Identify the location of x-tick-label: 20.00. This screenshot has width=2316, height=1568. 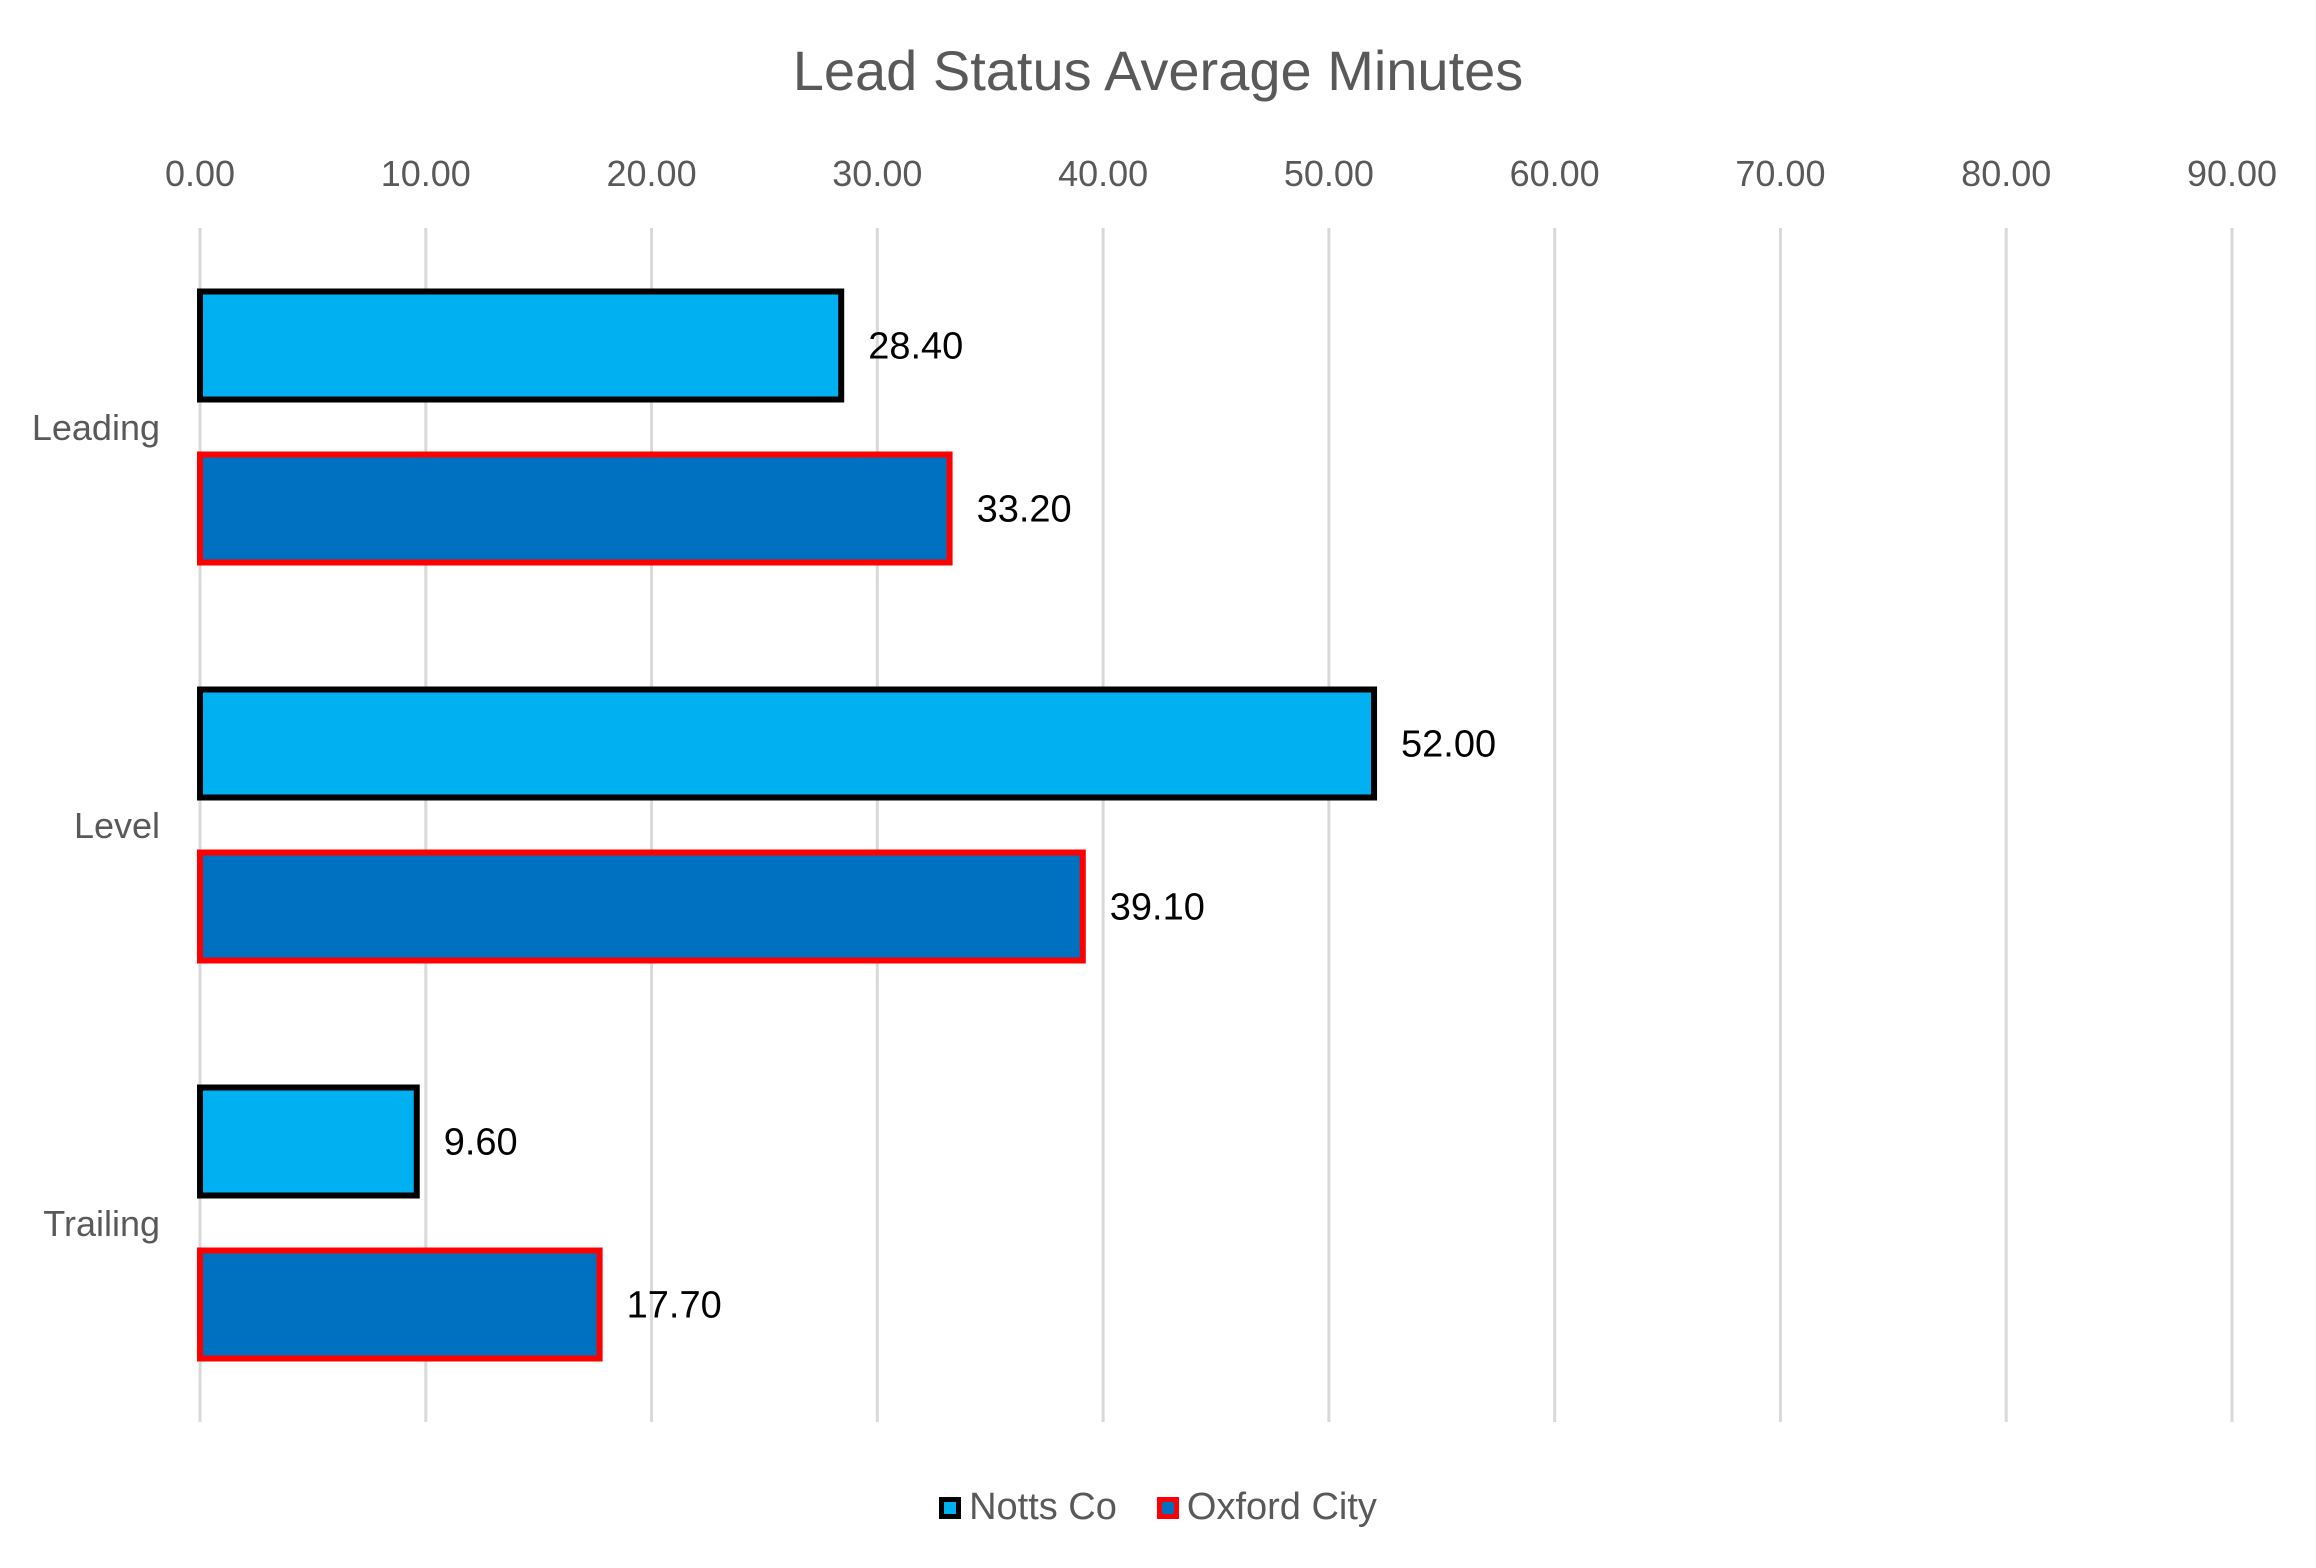
(652, 173).